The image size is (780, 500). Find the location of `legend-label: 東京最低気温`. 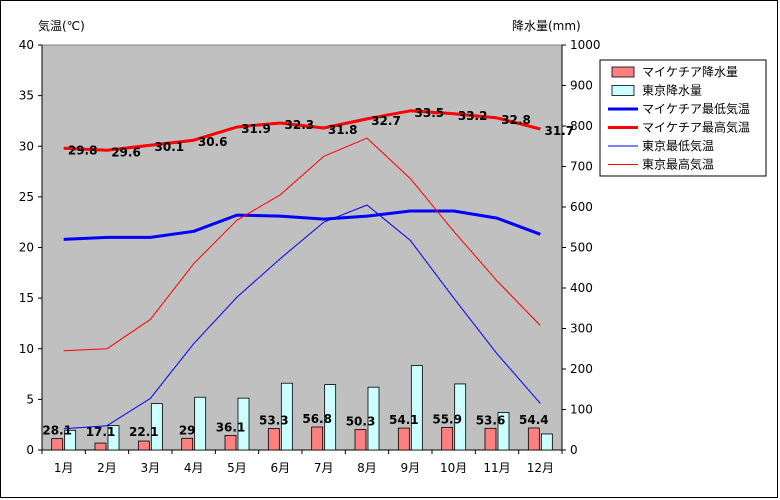

legend-label: 東京最低気温 is located at coordinates (678, 145).